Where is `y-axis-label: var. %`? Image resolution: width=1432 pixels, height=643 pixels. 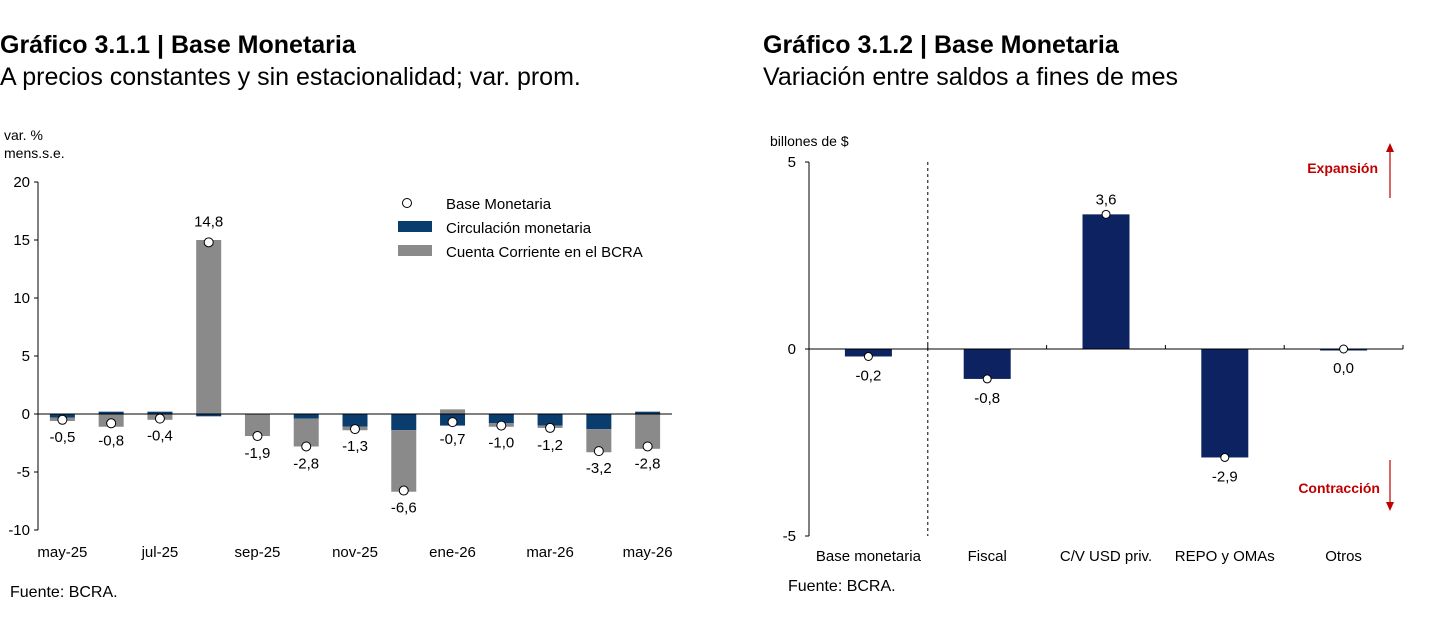
y-axis-label: var. % is located at coordinates (23, 135).